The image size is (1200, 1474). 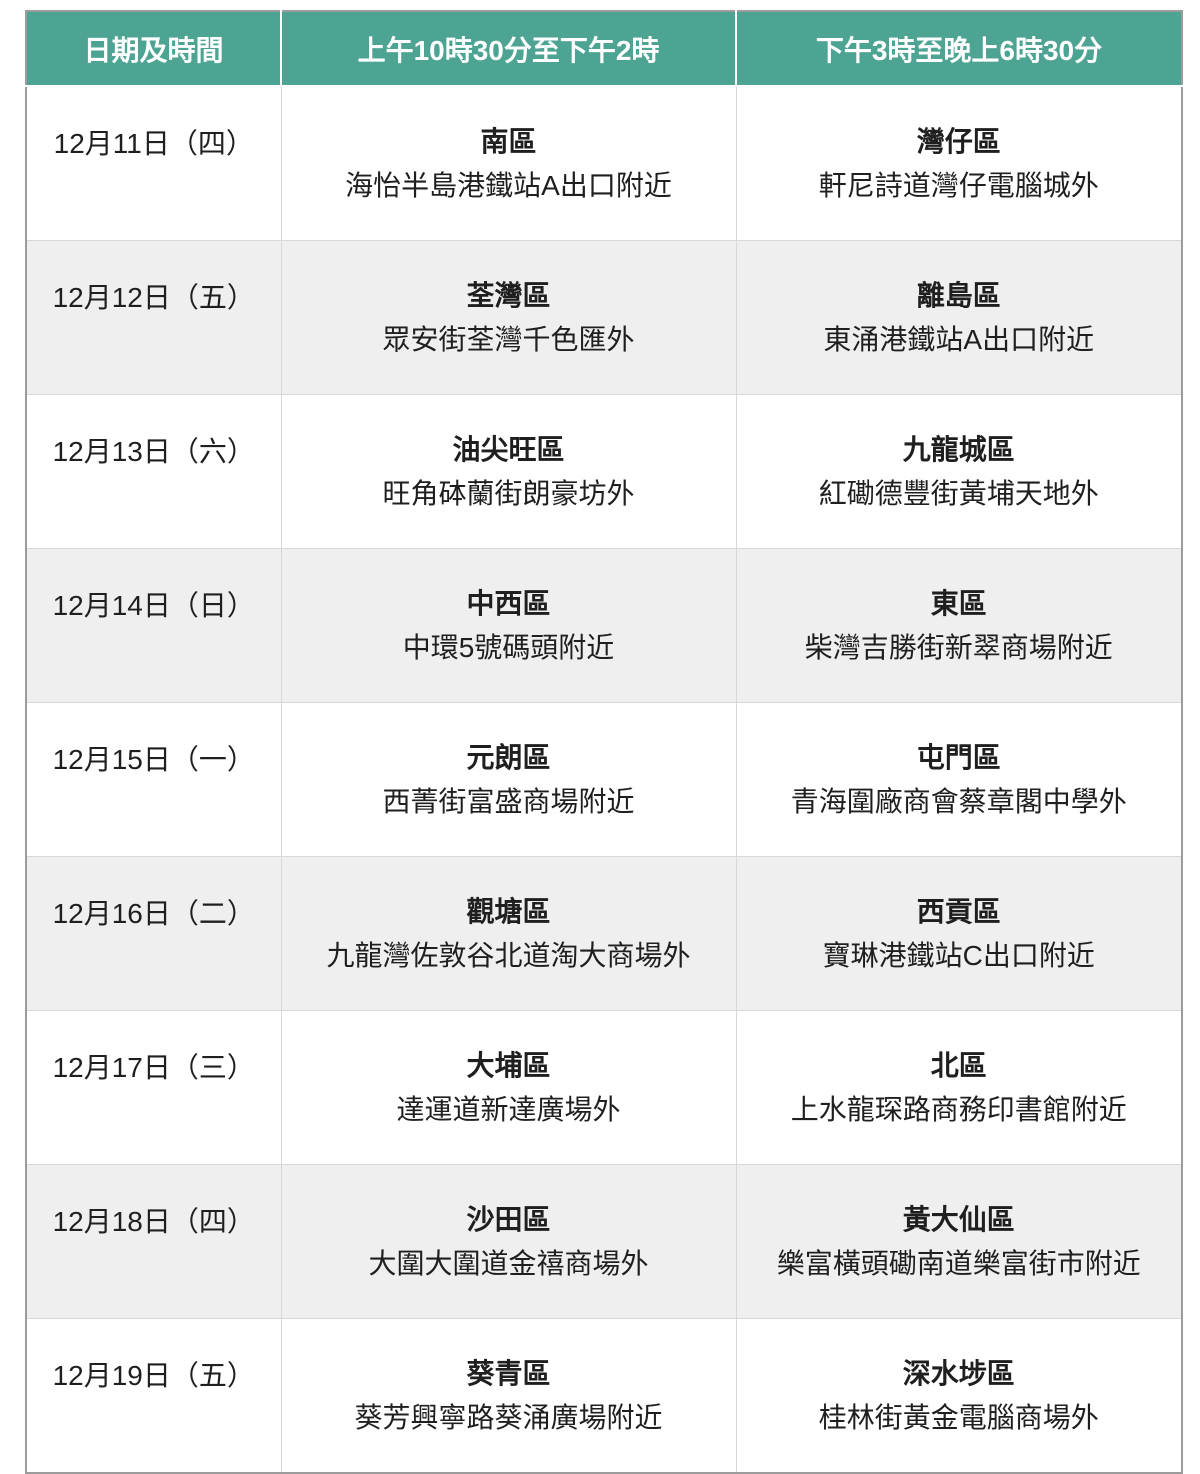 I want to click on district-name: 西貢區, so click(x=958, y=911).